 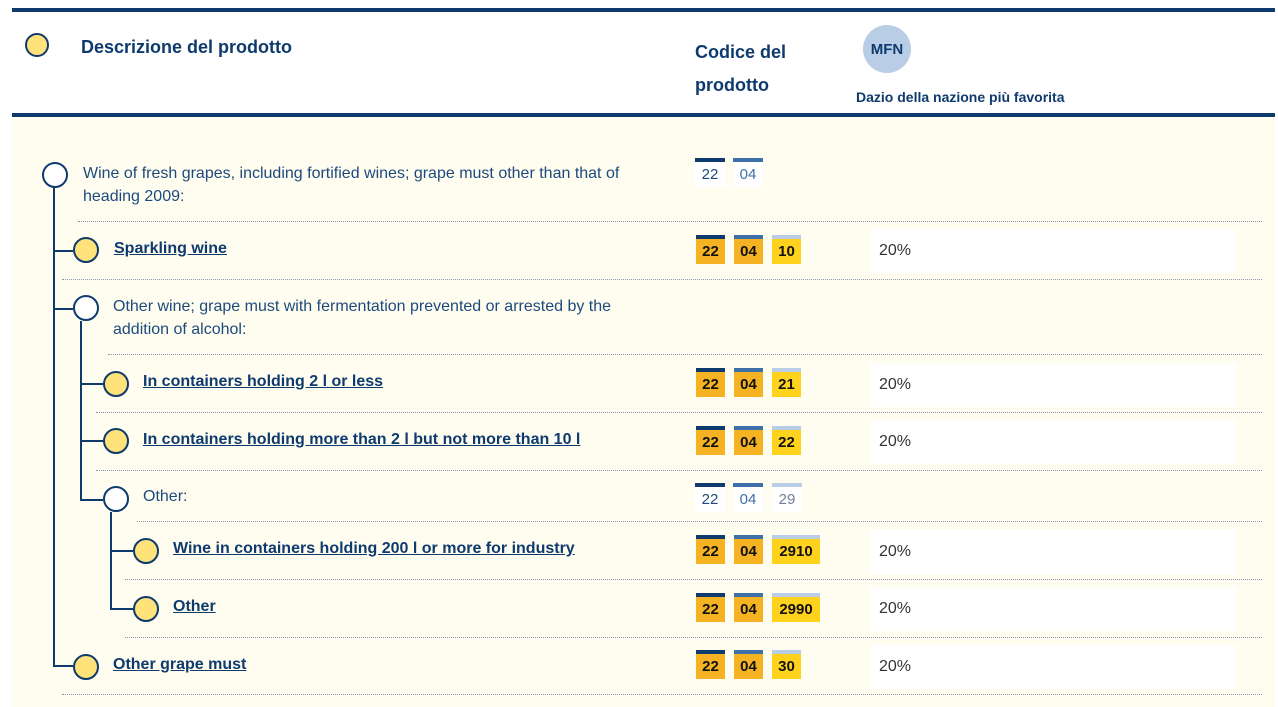 I want to click on table-header, so click(x=643, y=63).